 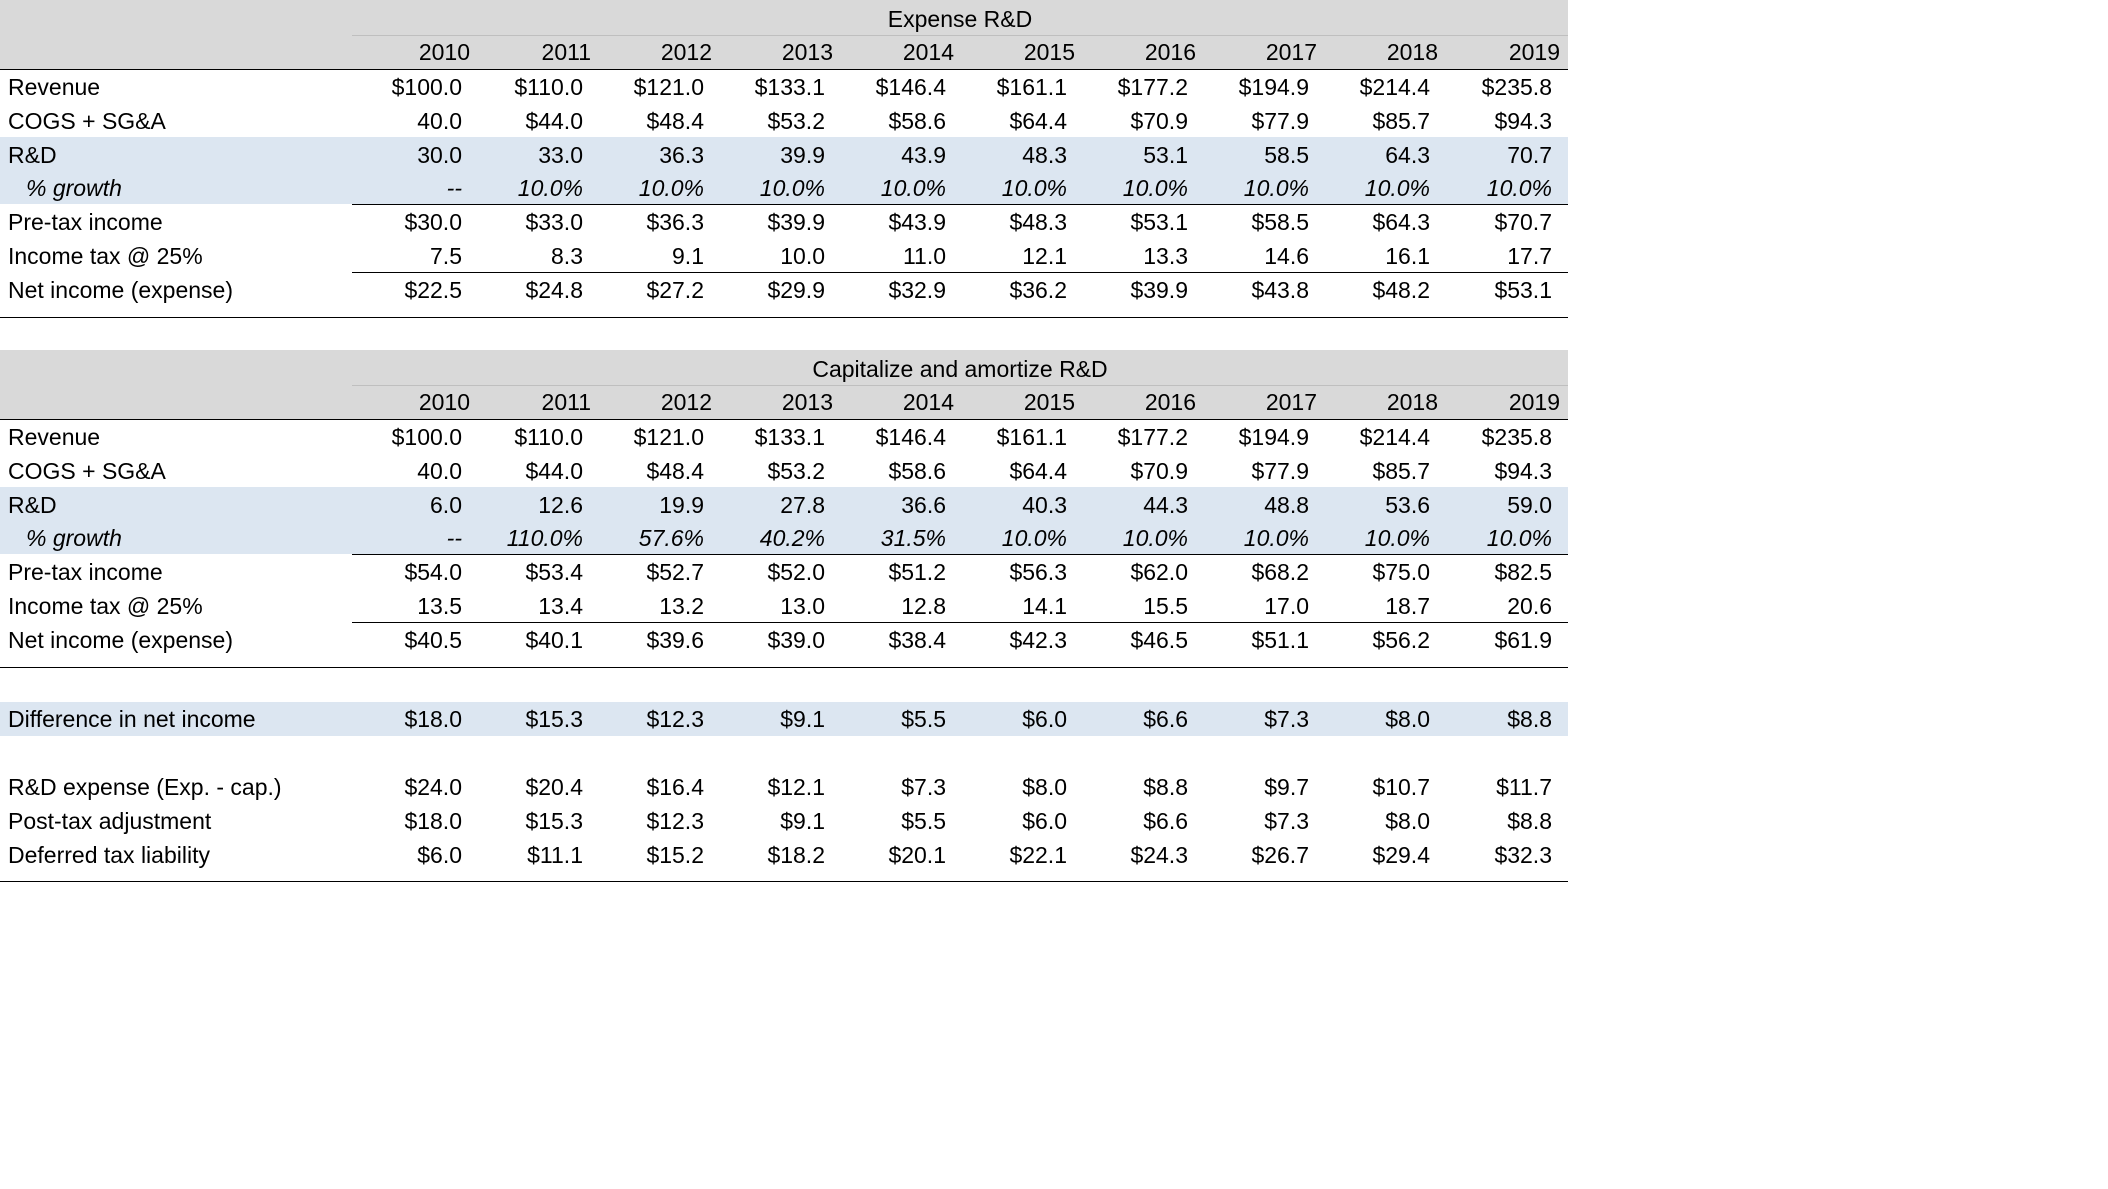 I want to click on value-cell: $54.0, so click(x=433, y=572).